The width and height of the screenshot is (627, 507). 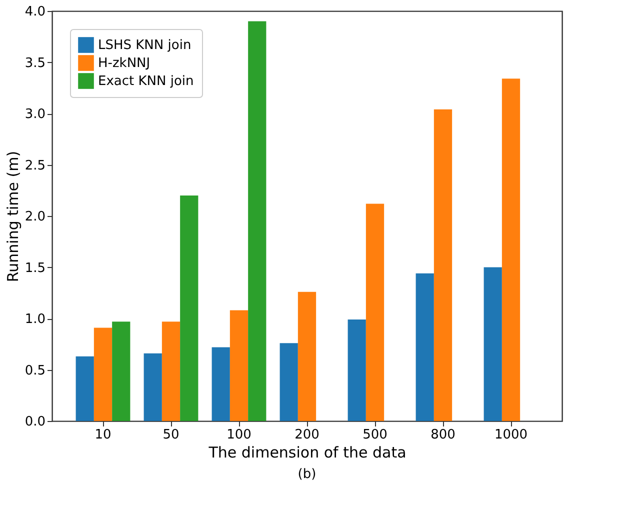 What do you see at coordinates (307, 435) in the screenshot?
I see `x-tick-label: 200` at bounding box center [307, 435].